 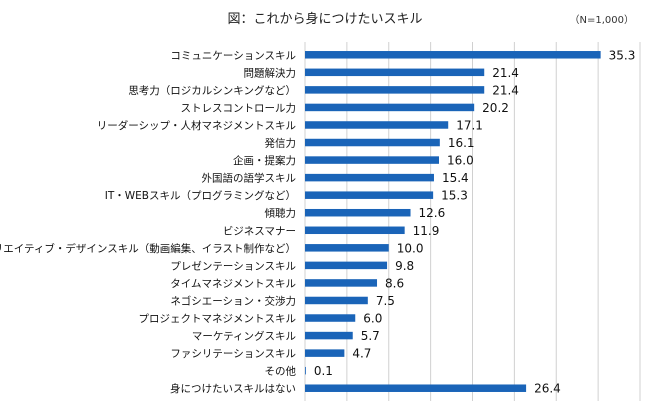 I want to click on value-label: 35.3, so click(x=622, y=55).